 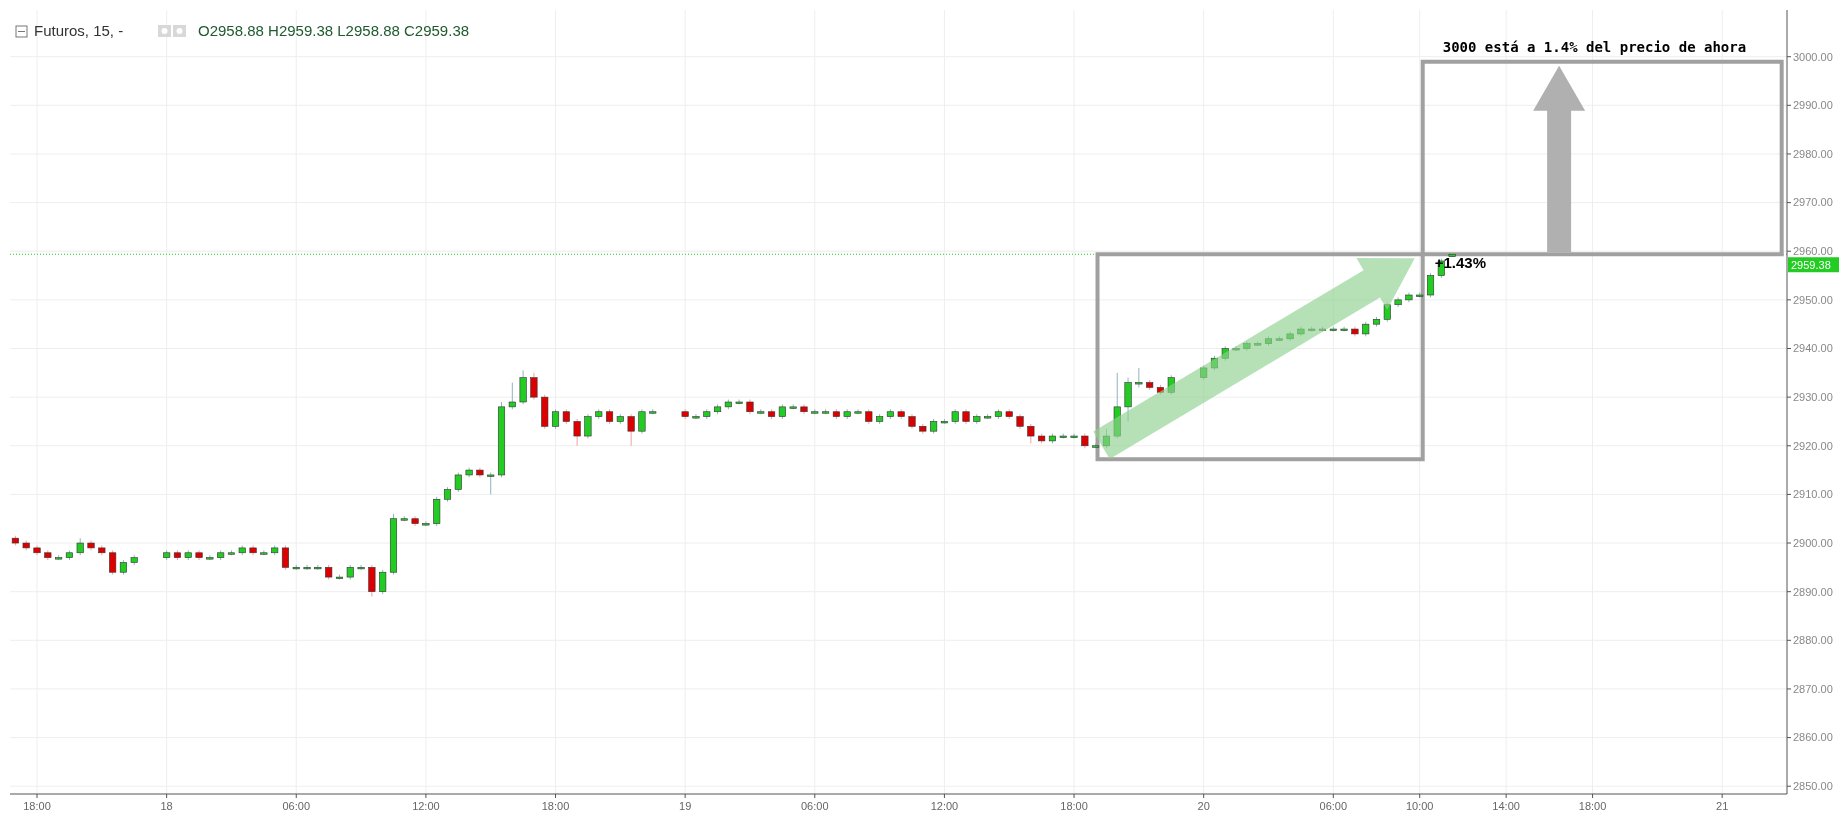 I want to click on x-tick-label: 20, so click(x=1203, y=806).